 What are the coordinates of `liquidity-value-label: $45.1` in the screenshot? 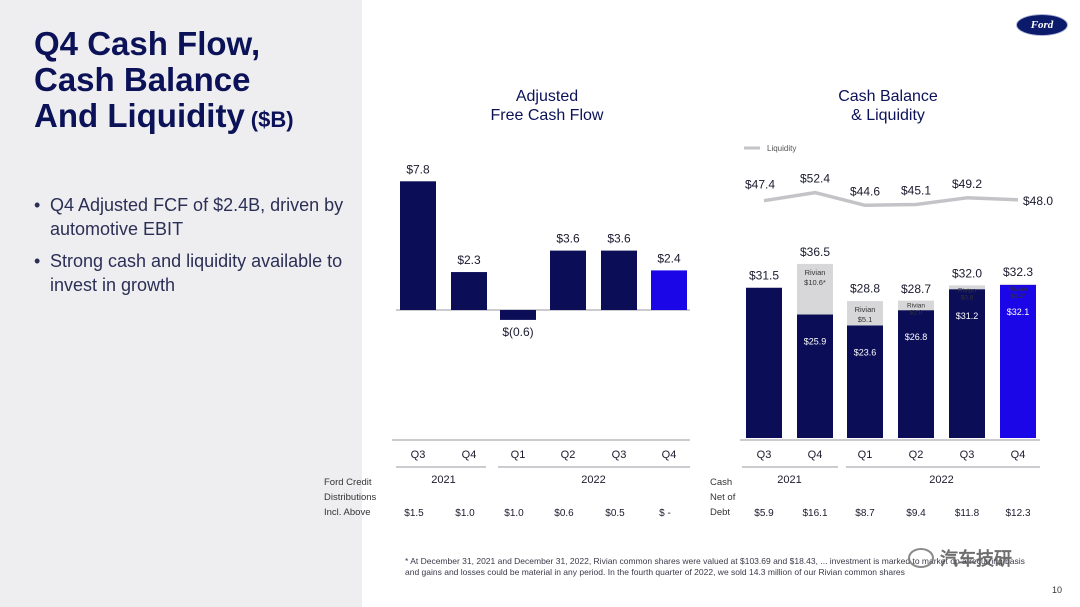 It's located at (916, 190).